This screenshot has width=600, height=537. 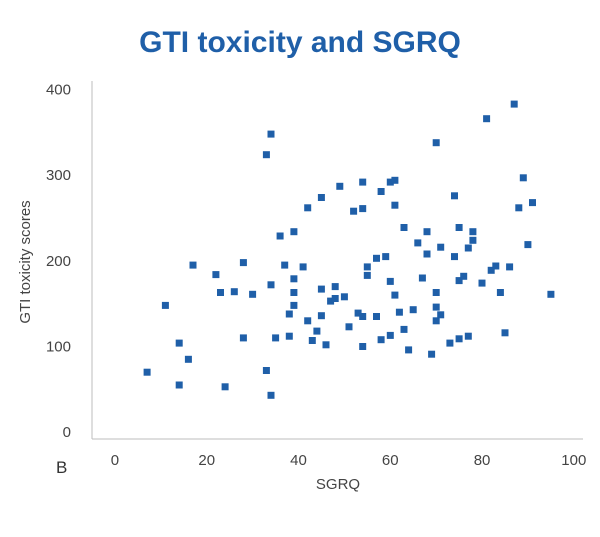 What do you see at coordinates (300, 42) in the screenshot?
I see `chart-title: GTI toxicity and SGRQ` at bounding box center [300, 42].